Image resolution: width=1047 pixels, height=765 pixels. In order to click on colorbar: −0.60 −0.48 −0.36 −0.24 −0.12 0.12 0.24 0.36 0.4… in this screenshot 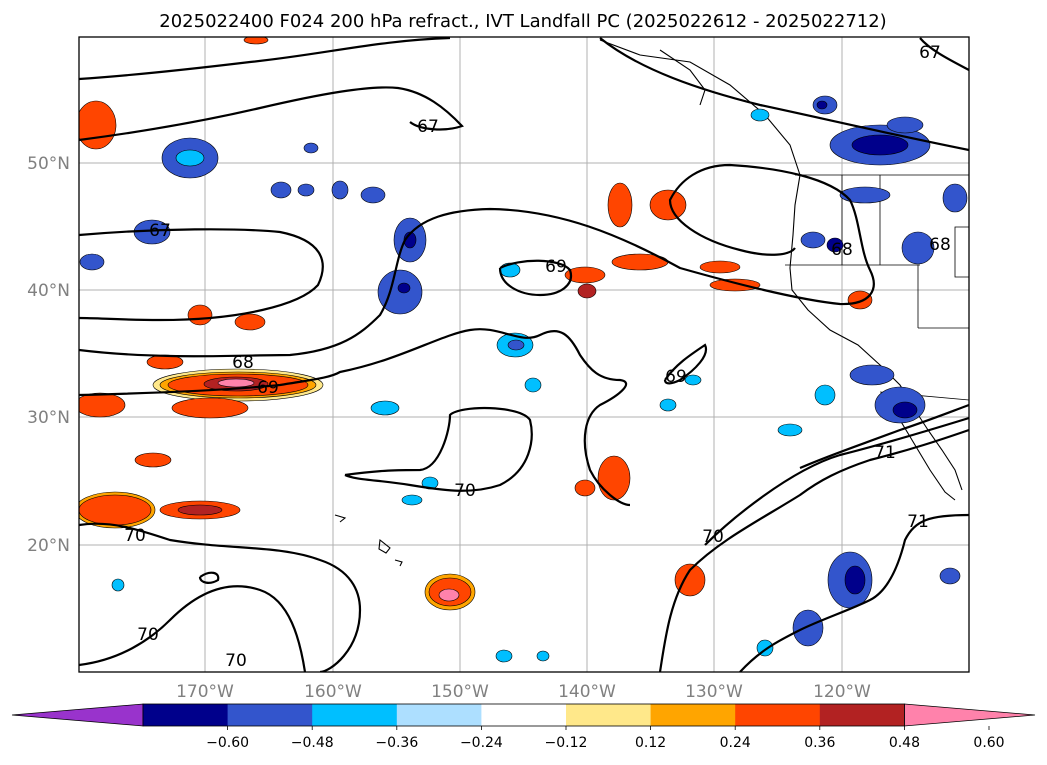, I will do `click(523, 727)`.